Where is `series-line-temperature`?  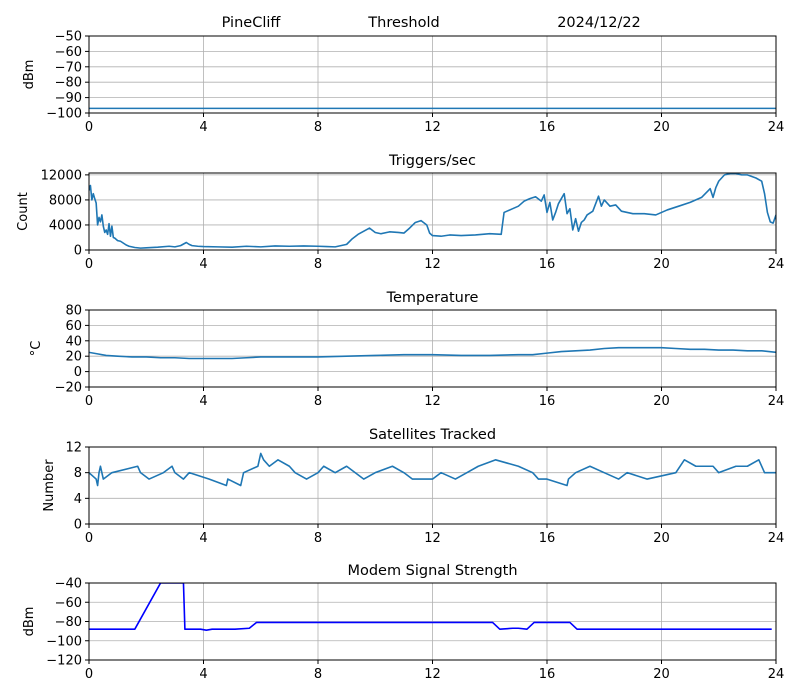
series-line-temperature is located at coordinates (432, 353).